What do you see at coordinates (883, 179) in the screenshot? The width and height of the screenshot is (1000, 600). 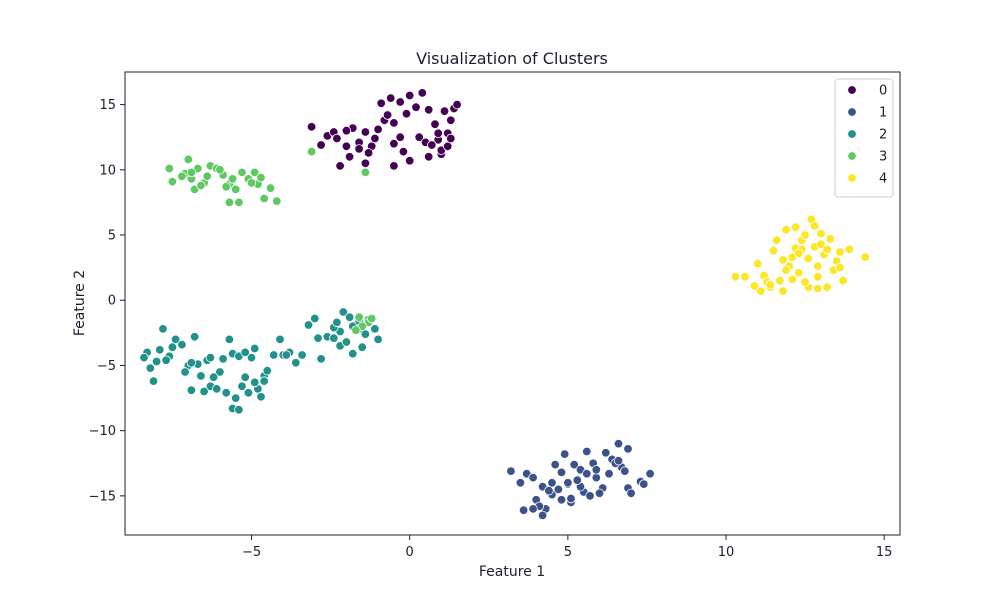 I see `legend-label-4: 4` at bounding box center [883, 179].